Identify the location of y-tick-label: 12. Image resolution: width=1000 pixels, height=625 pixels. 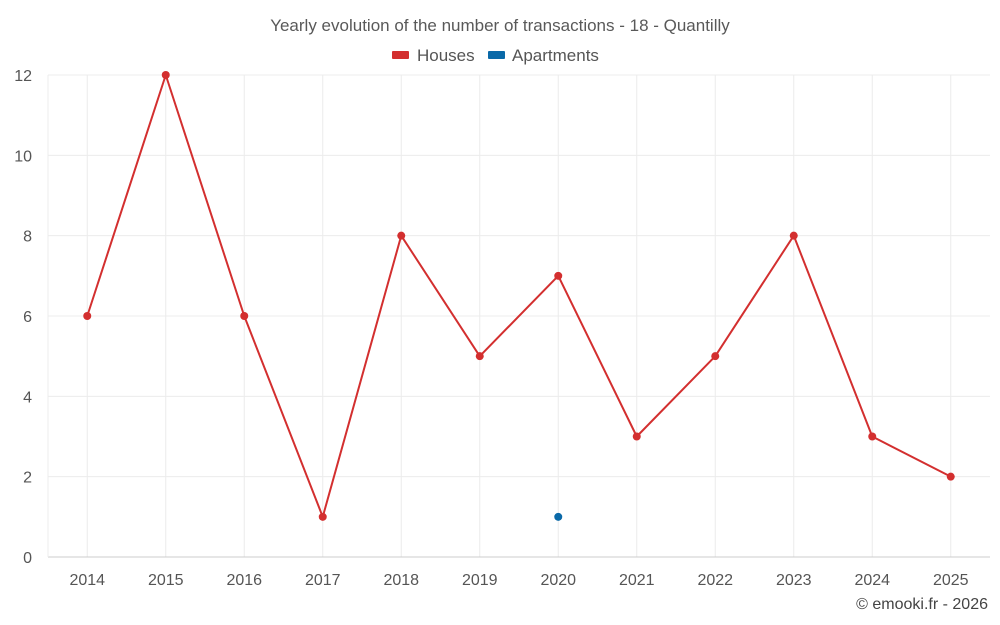
(23, 76).